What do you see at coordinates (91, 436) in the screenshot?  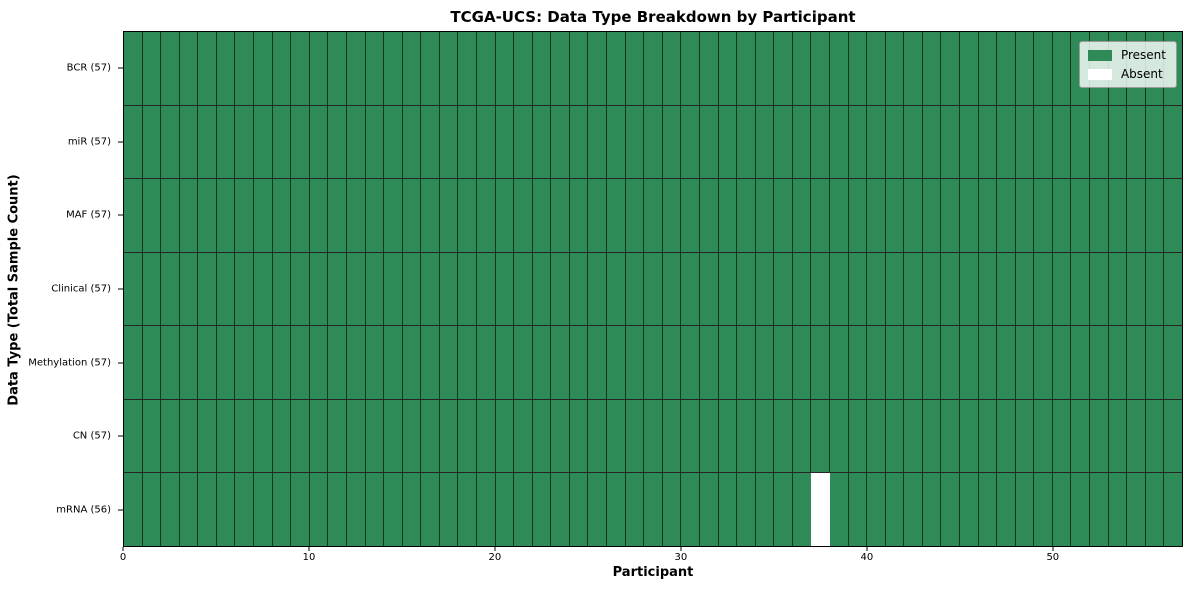 I see `y-tick-label: CN (57)` at bounding box center [91, 436].